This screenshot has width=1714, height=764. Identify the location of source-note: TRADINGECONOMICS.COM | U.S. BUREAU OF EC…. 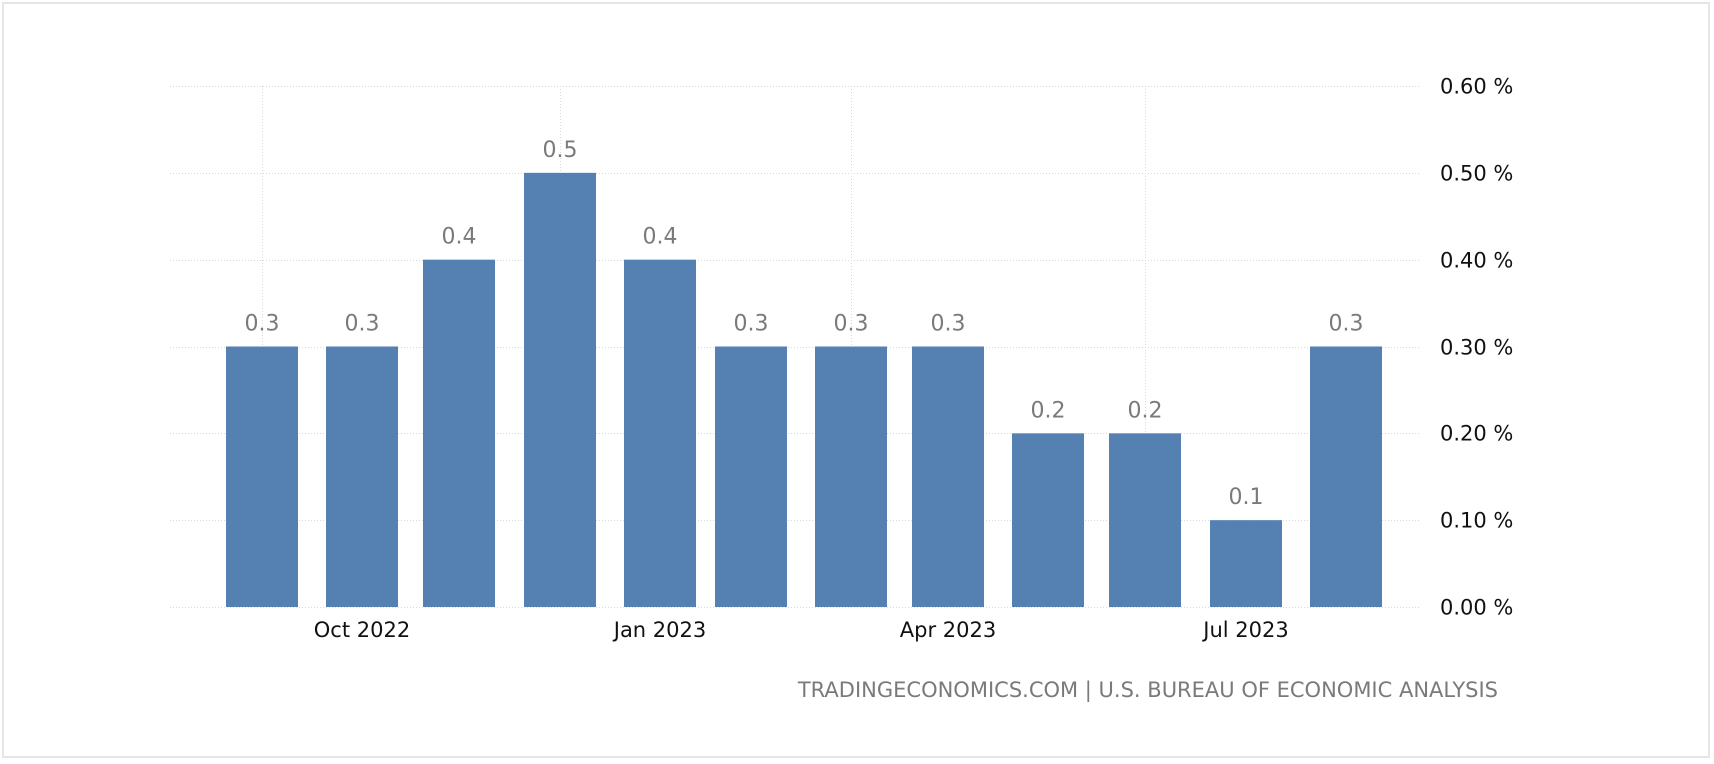
(1147, 690).